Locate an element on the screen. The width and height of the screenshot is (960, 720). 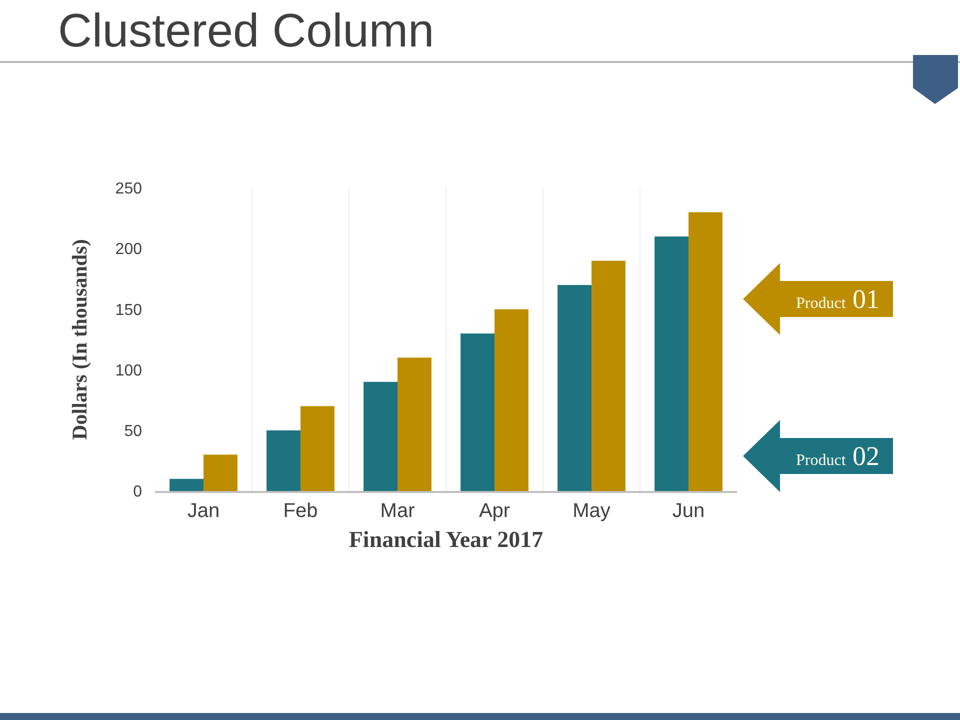
text: Product 01 is located at coordinates (838, 299).